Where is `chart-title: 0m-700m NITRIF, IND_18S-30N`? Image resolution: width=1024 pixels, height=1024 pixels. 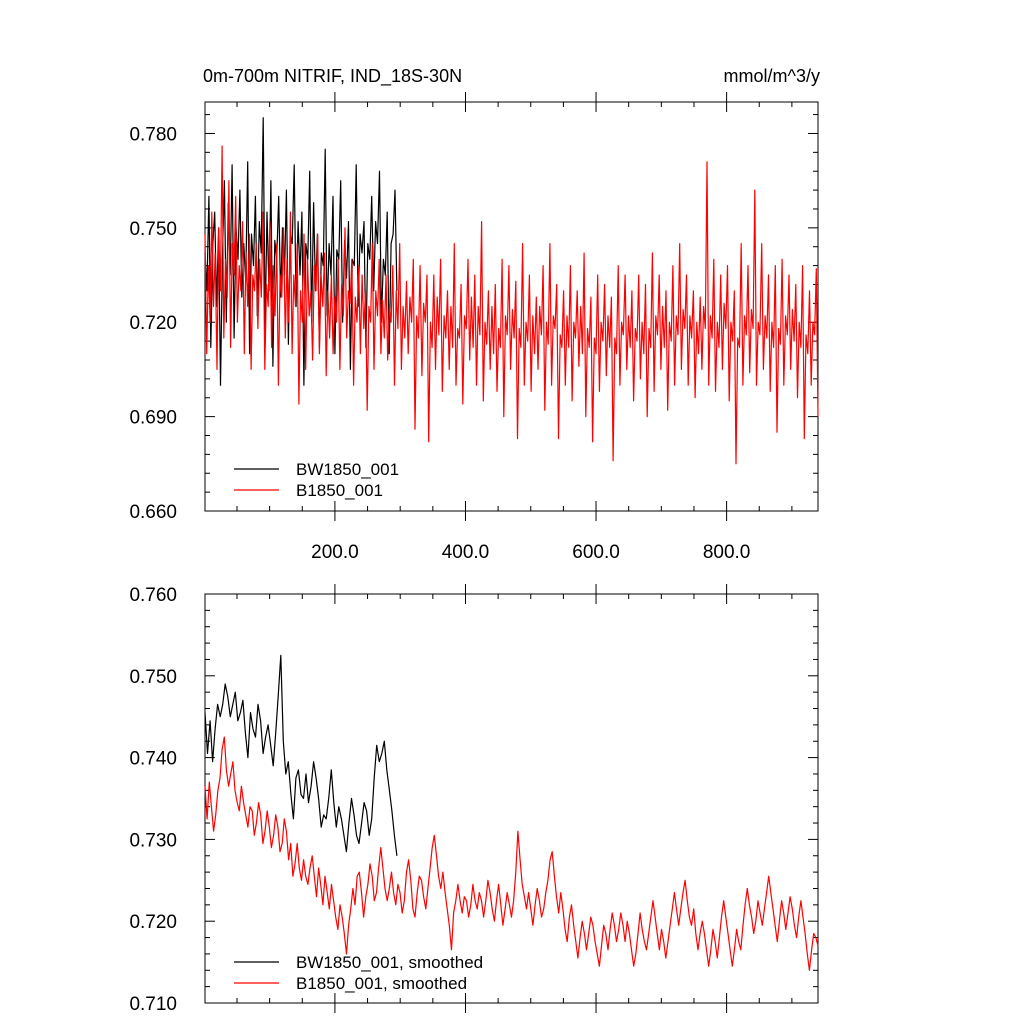
chart-title: 0m-700m NITRIF, IND_18S-30N is located at coordinates (332, 76).